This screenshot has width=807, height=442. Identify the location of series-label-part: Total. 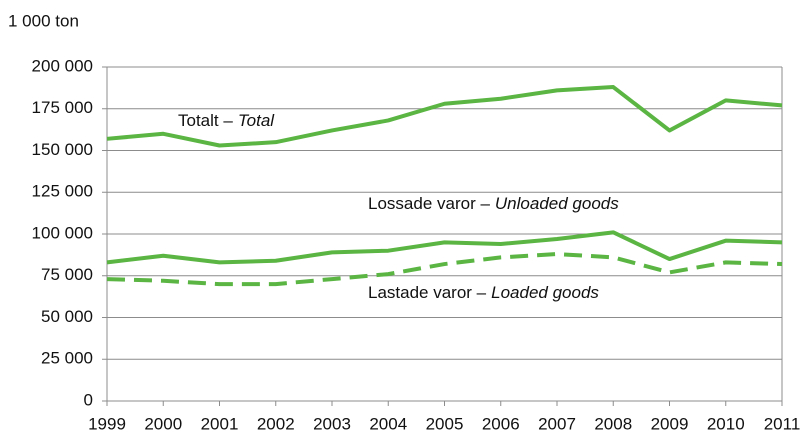
(256, 120).